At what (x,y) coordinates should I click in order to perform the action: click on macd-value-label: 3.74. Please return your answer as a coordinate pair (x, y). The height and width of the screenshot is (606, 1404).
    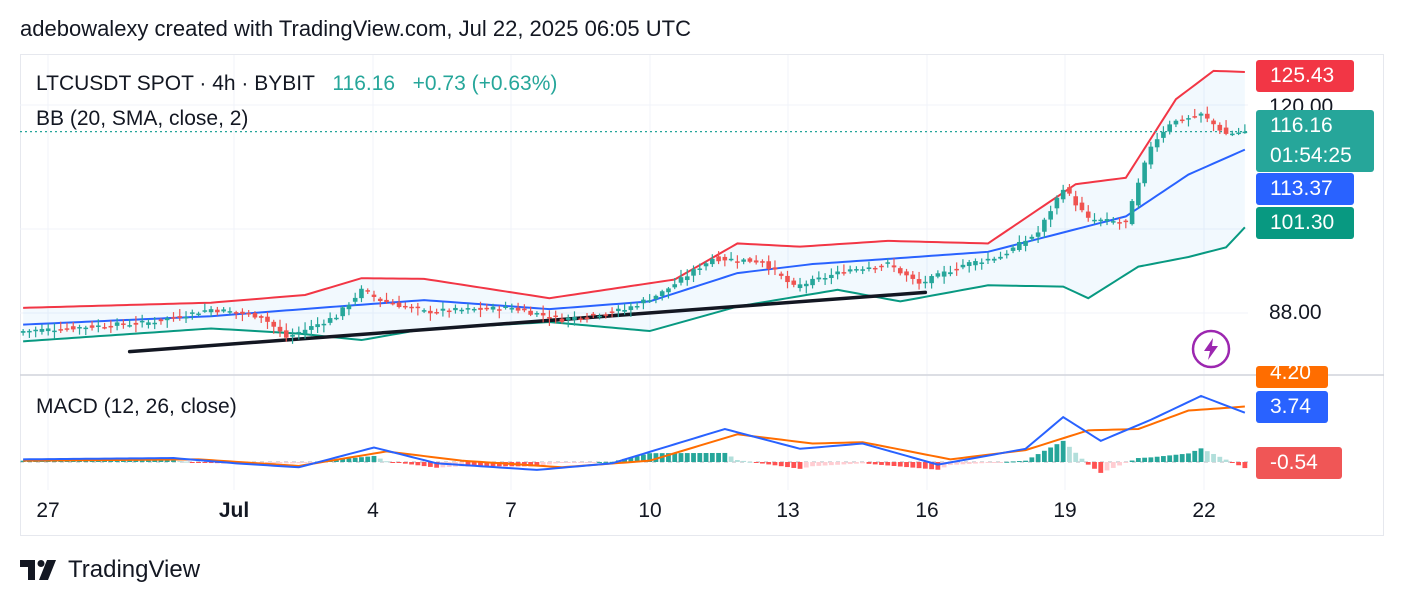
    Looking at the image, I should click on (1292, 407).